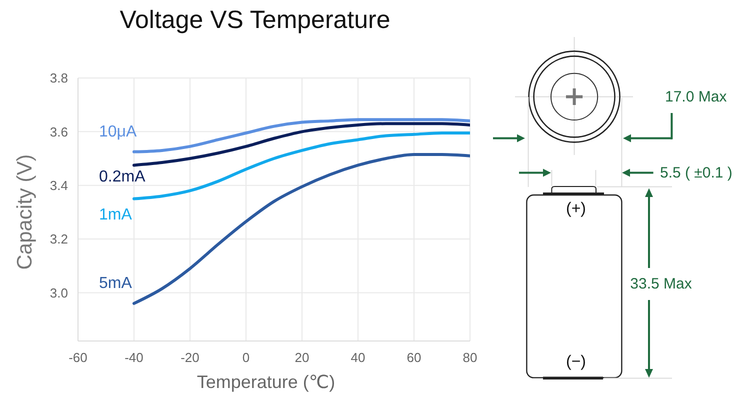  Describe the element at coordinates (266, 382) in the screenshot. I see `x-axis-title: Temperature (℃)` at that location.